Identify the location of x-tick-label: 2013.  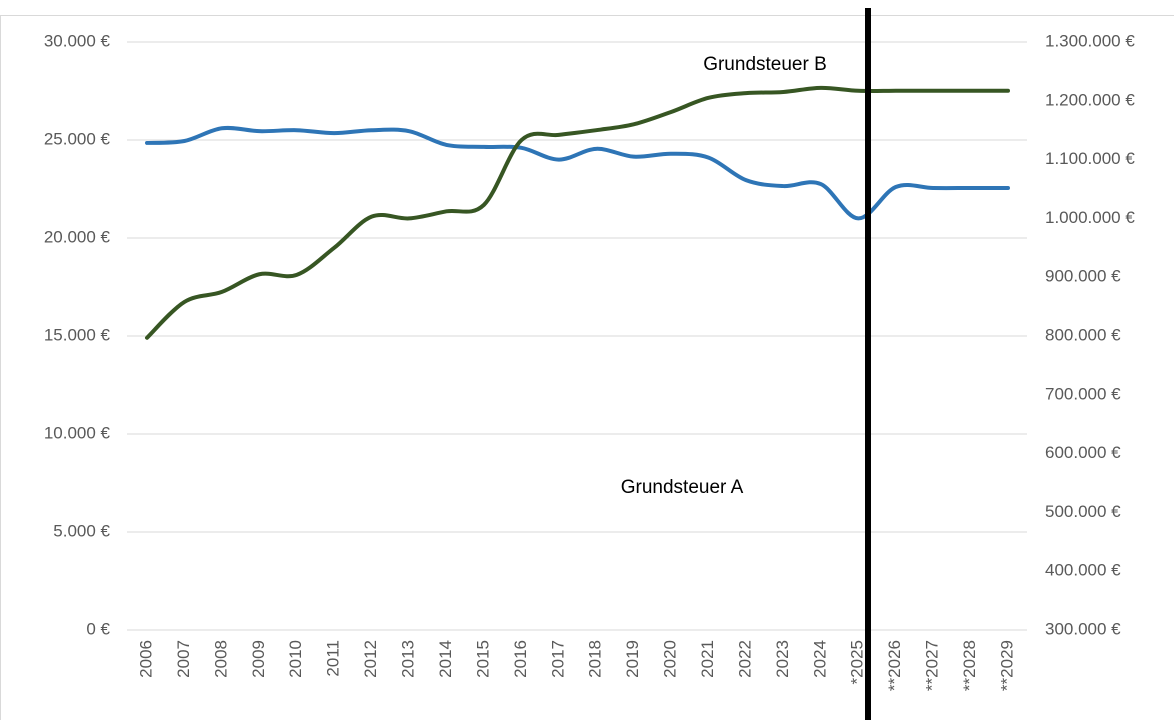
(408, 659).